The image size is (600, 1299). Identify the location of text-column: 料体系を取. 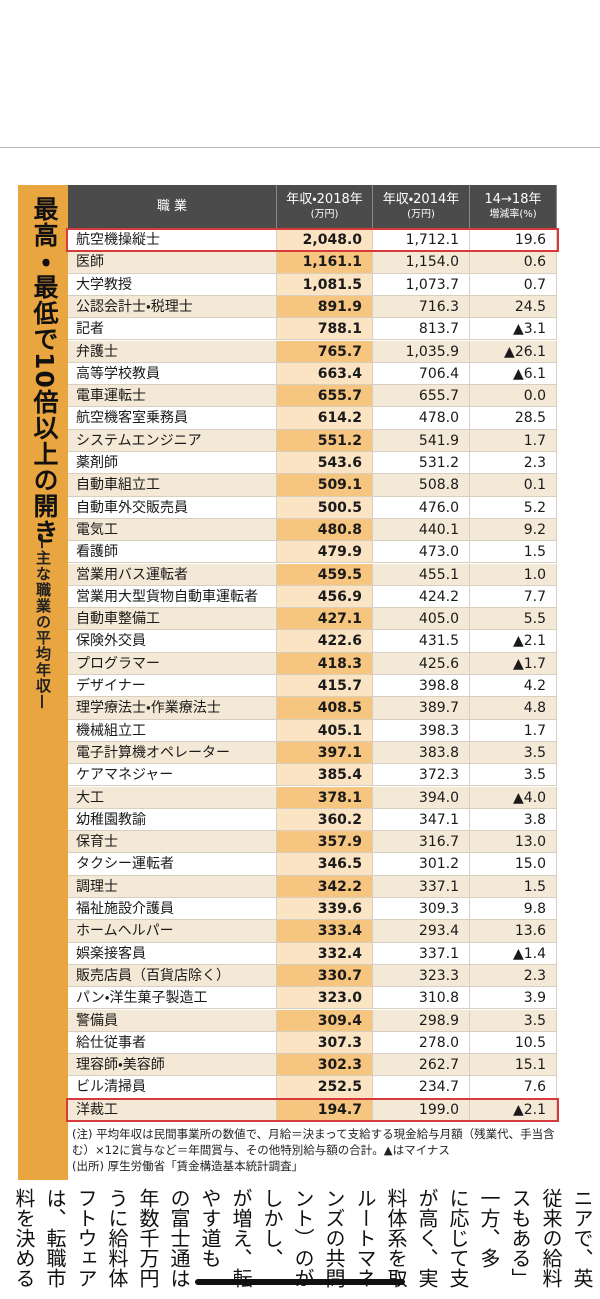
(396, 1238).